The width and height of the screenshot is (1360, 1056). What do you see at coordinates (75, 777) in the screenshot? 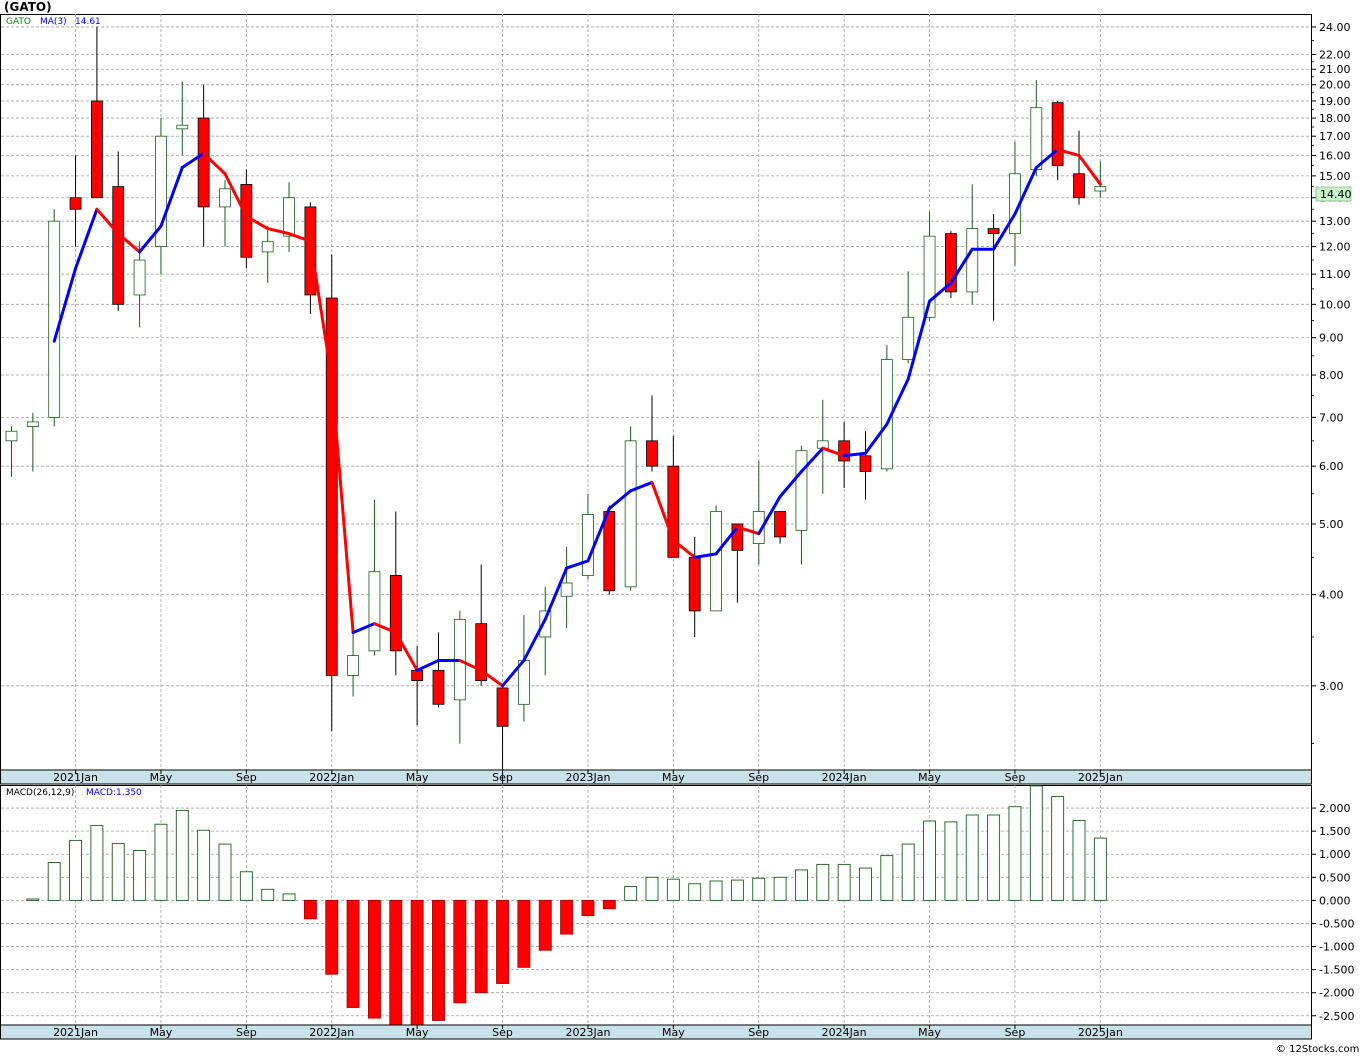
I see `price-x-tick-label: 2021Jan` at bounding box center [75, 777].